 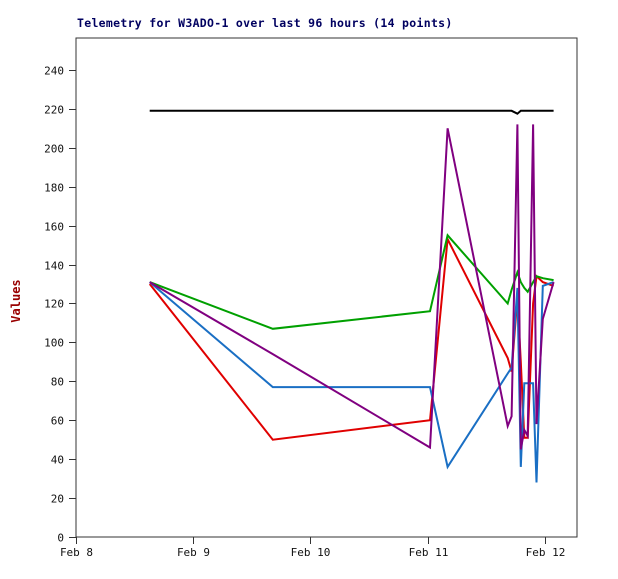 I want to click on y-tick-label: 200, so click(x=54, y=149).